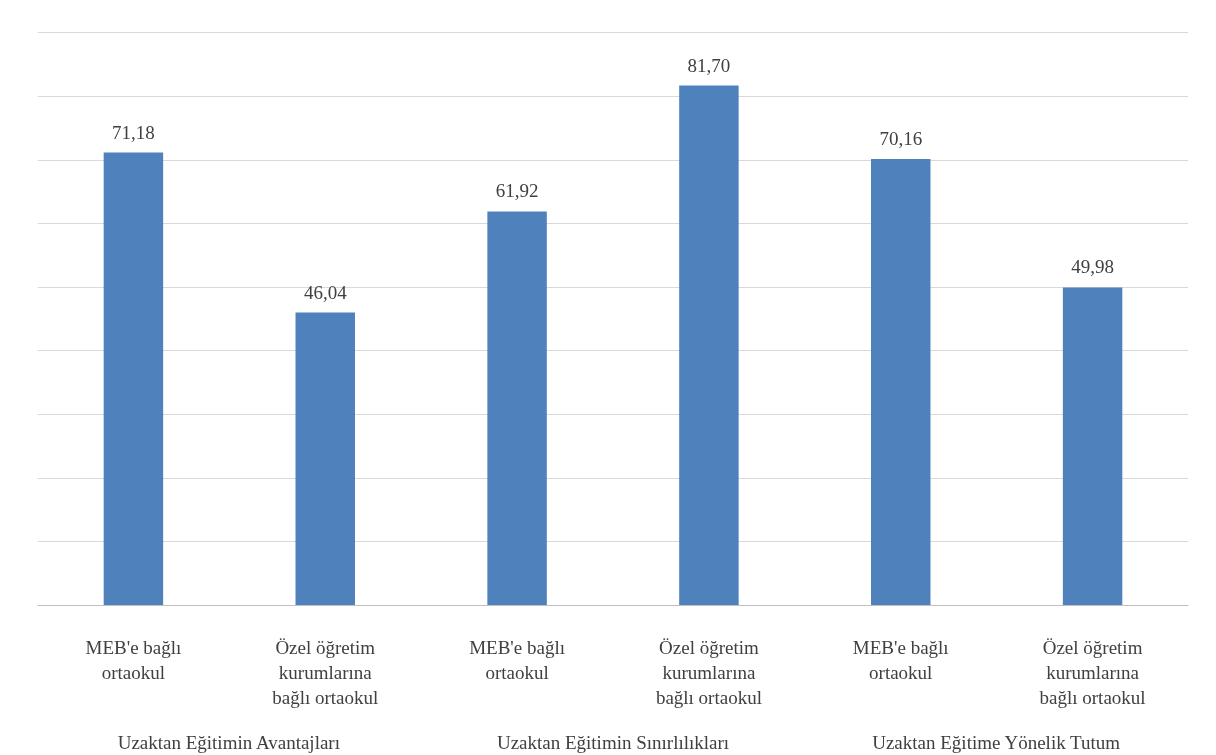 This screenshot has height=755, width=1216. What do you see at coordinates (228, 742) in the screenshot?
I see `text: Uzaktan Eğitimin Avantajları` at bounding box center [228, 742].